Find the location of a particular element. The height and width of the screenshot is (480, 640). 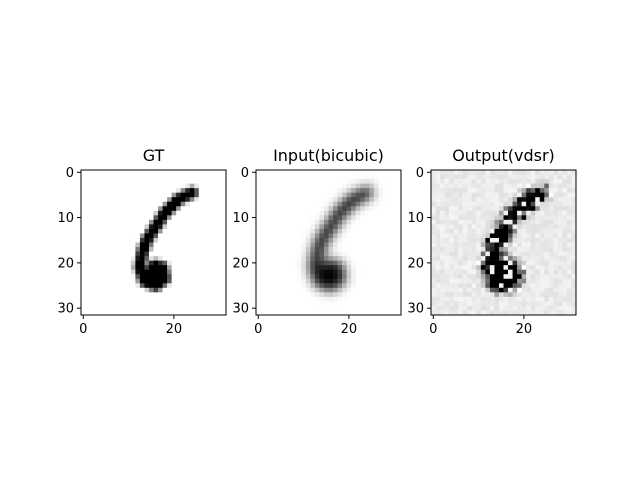

heatmap-image is located at coordinates (154, 243).